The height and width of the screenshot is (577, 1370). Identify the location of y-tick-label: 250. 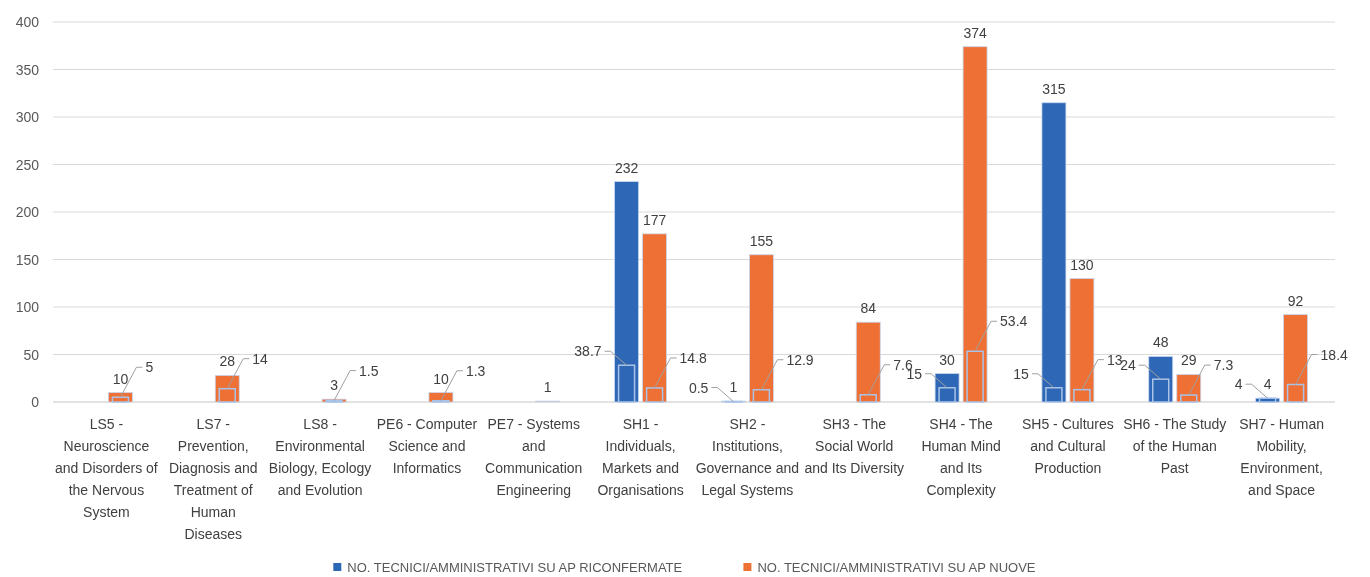
(27, 164).